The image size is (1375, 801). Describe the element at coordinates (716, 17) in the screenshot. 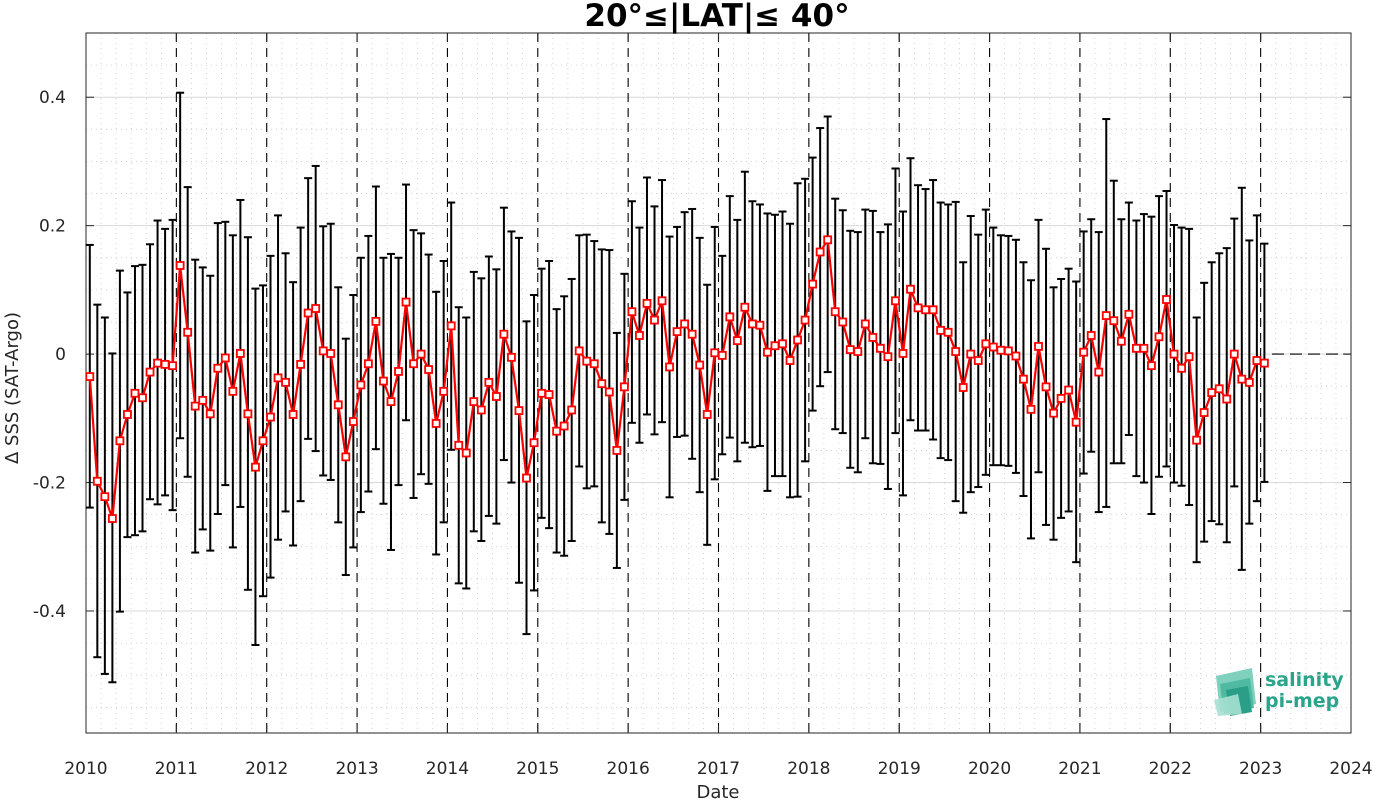

I see `chart-title: 20°≤|LAT|≤ 40°` at that location.